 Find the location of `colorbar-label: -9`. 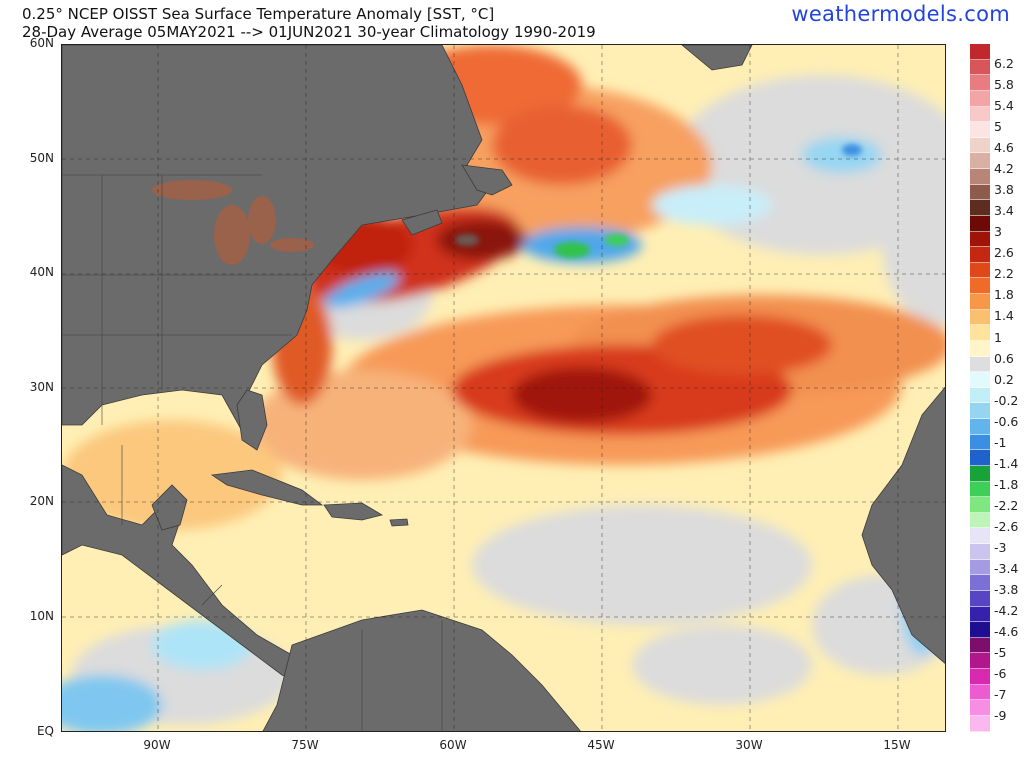

colorbar-label: -9 is located at coordinates (1000, 716).